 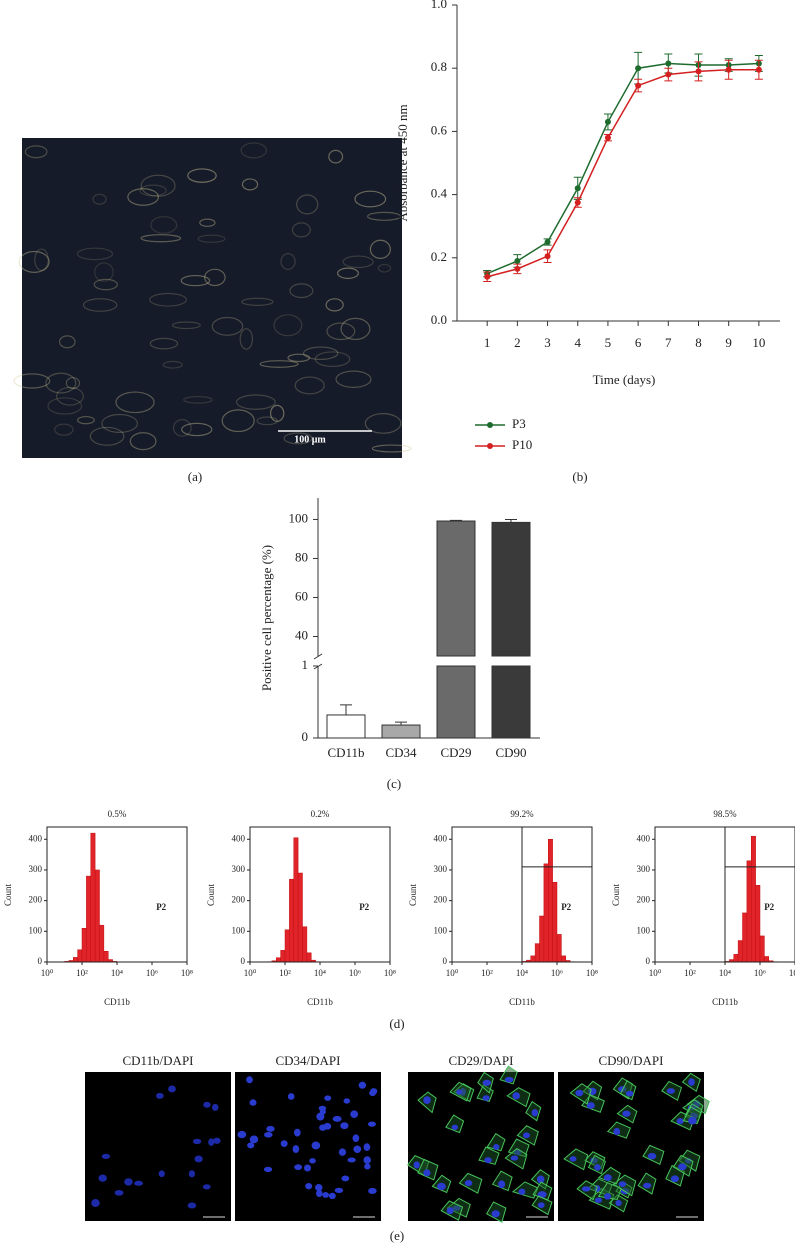 What do you see at coordinates (346, 726) in the screenshot?
I see `bar` at bounding box center [346, 726].